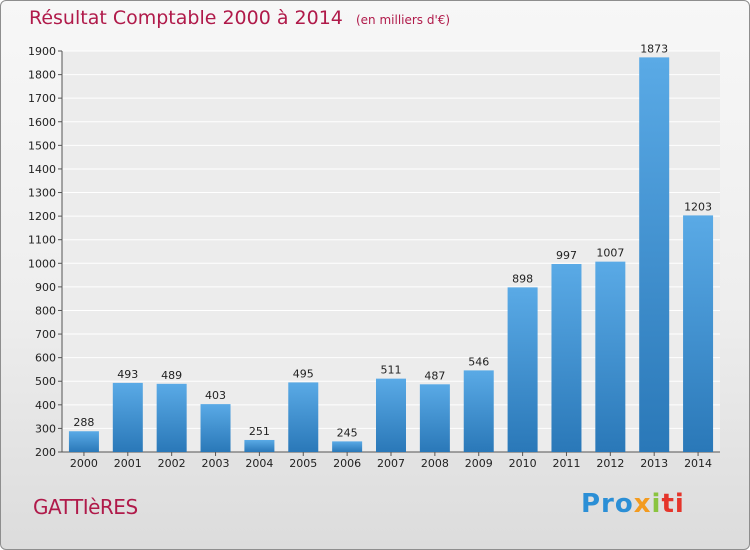 The height and width of the screenshot is (550, 750). I want to click on value-label-2004: 251, so click(259, 431).